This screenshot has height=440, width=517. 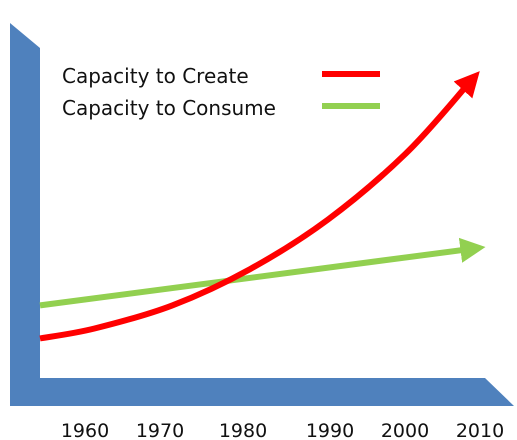 What do you see at coordinates (480, 430) in the screenshot?
I see `x-tick-label-2010: 2010` at bounding box center [480, 430].